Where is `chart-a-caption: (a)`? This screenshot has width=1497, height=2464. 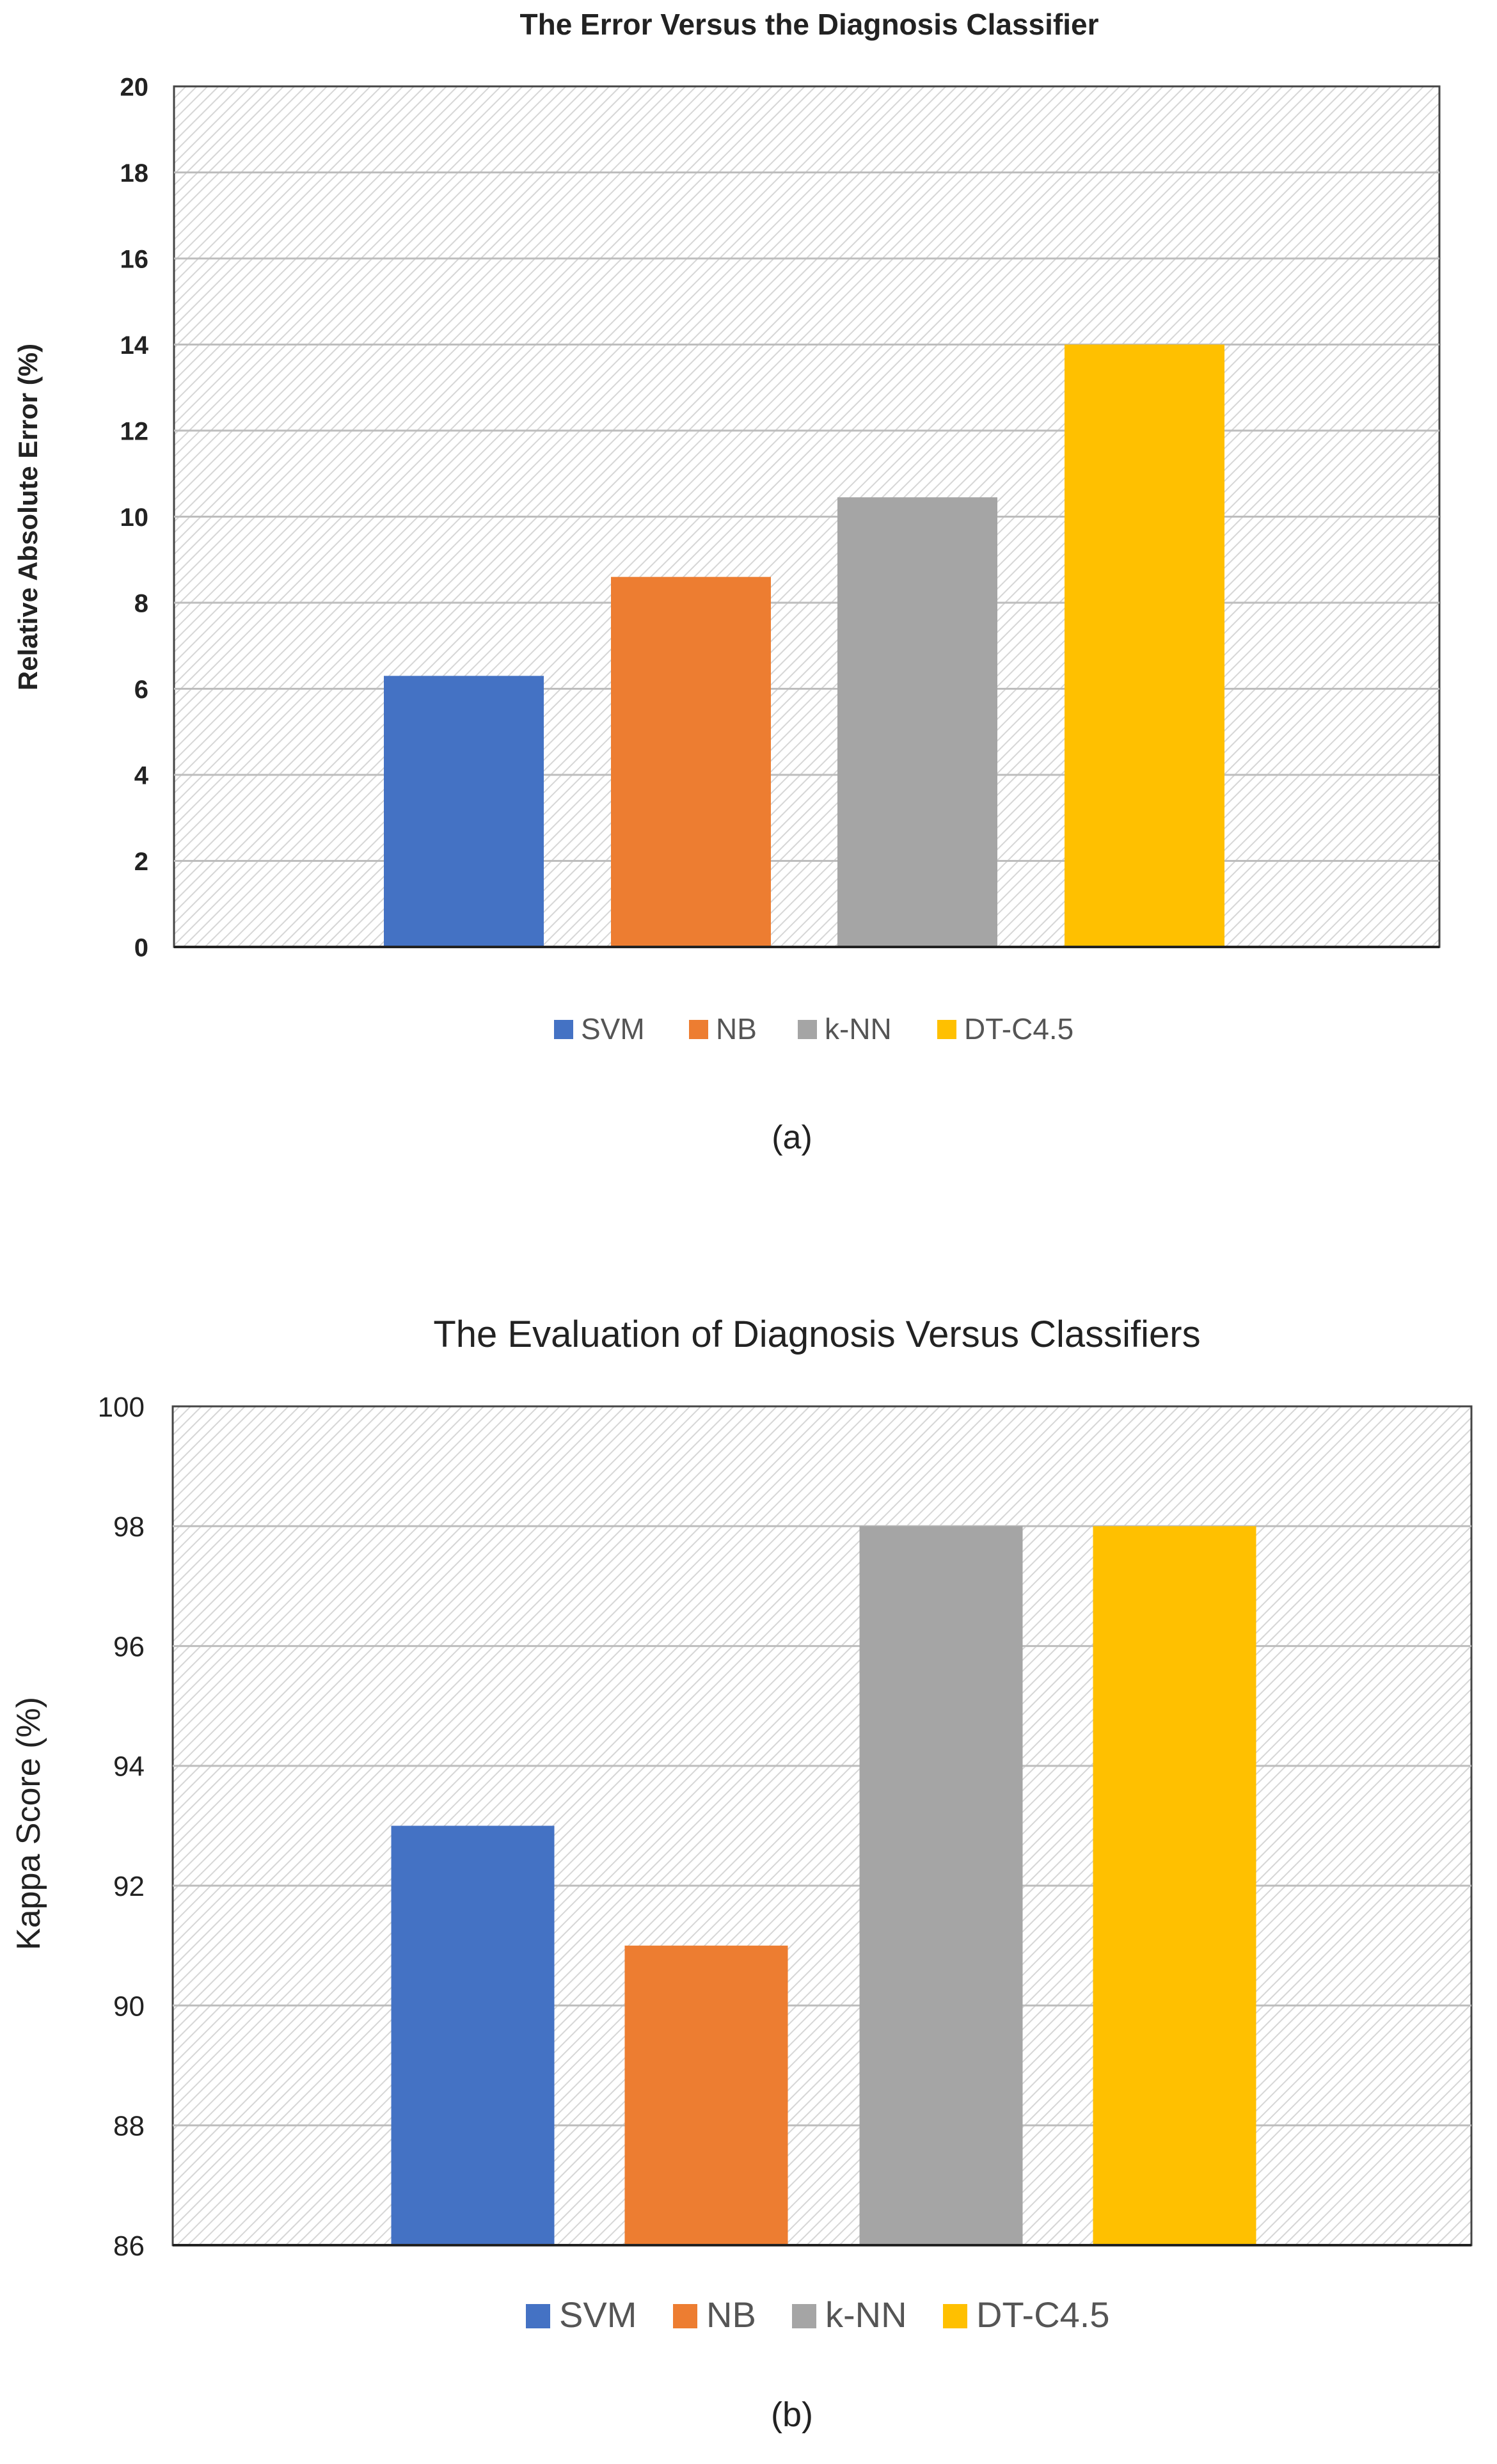 chart-a-caption: (a) is located at coordinates (792, 1137).